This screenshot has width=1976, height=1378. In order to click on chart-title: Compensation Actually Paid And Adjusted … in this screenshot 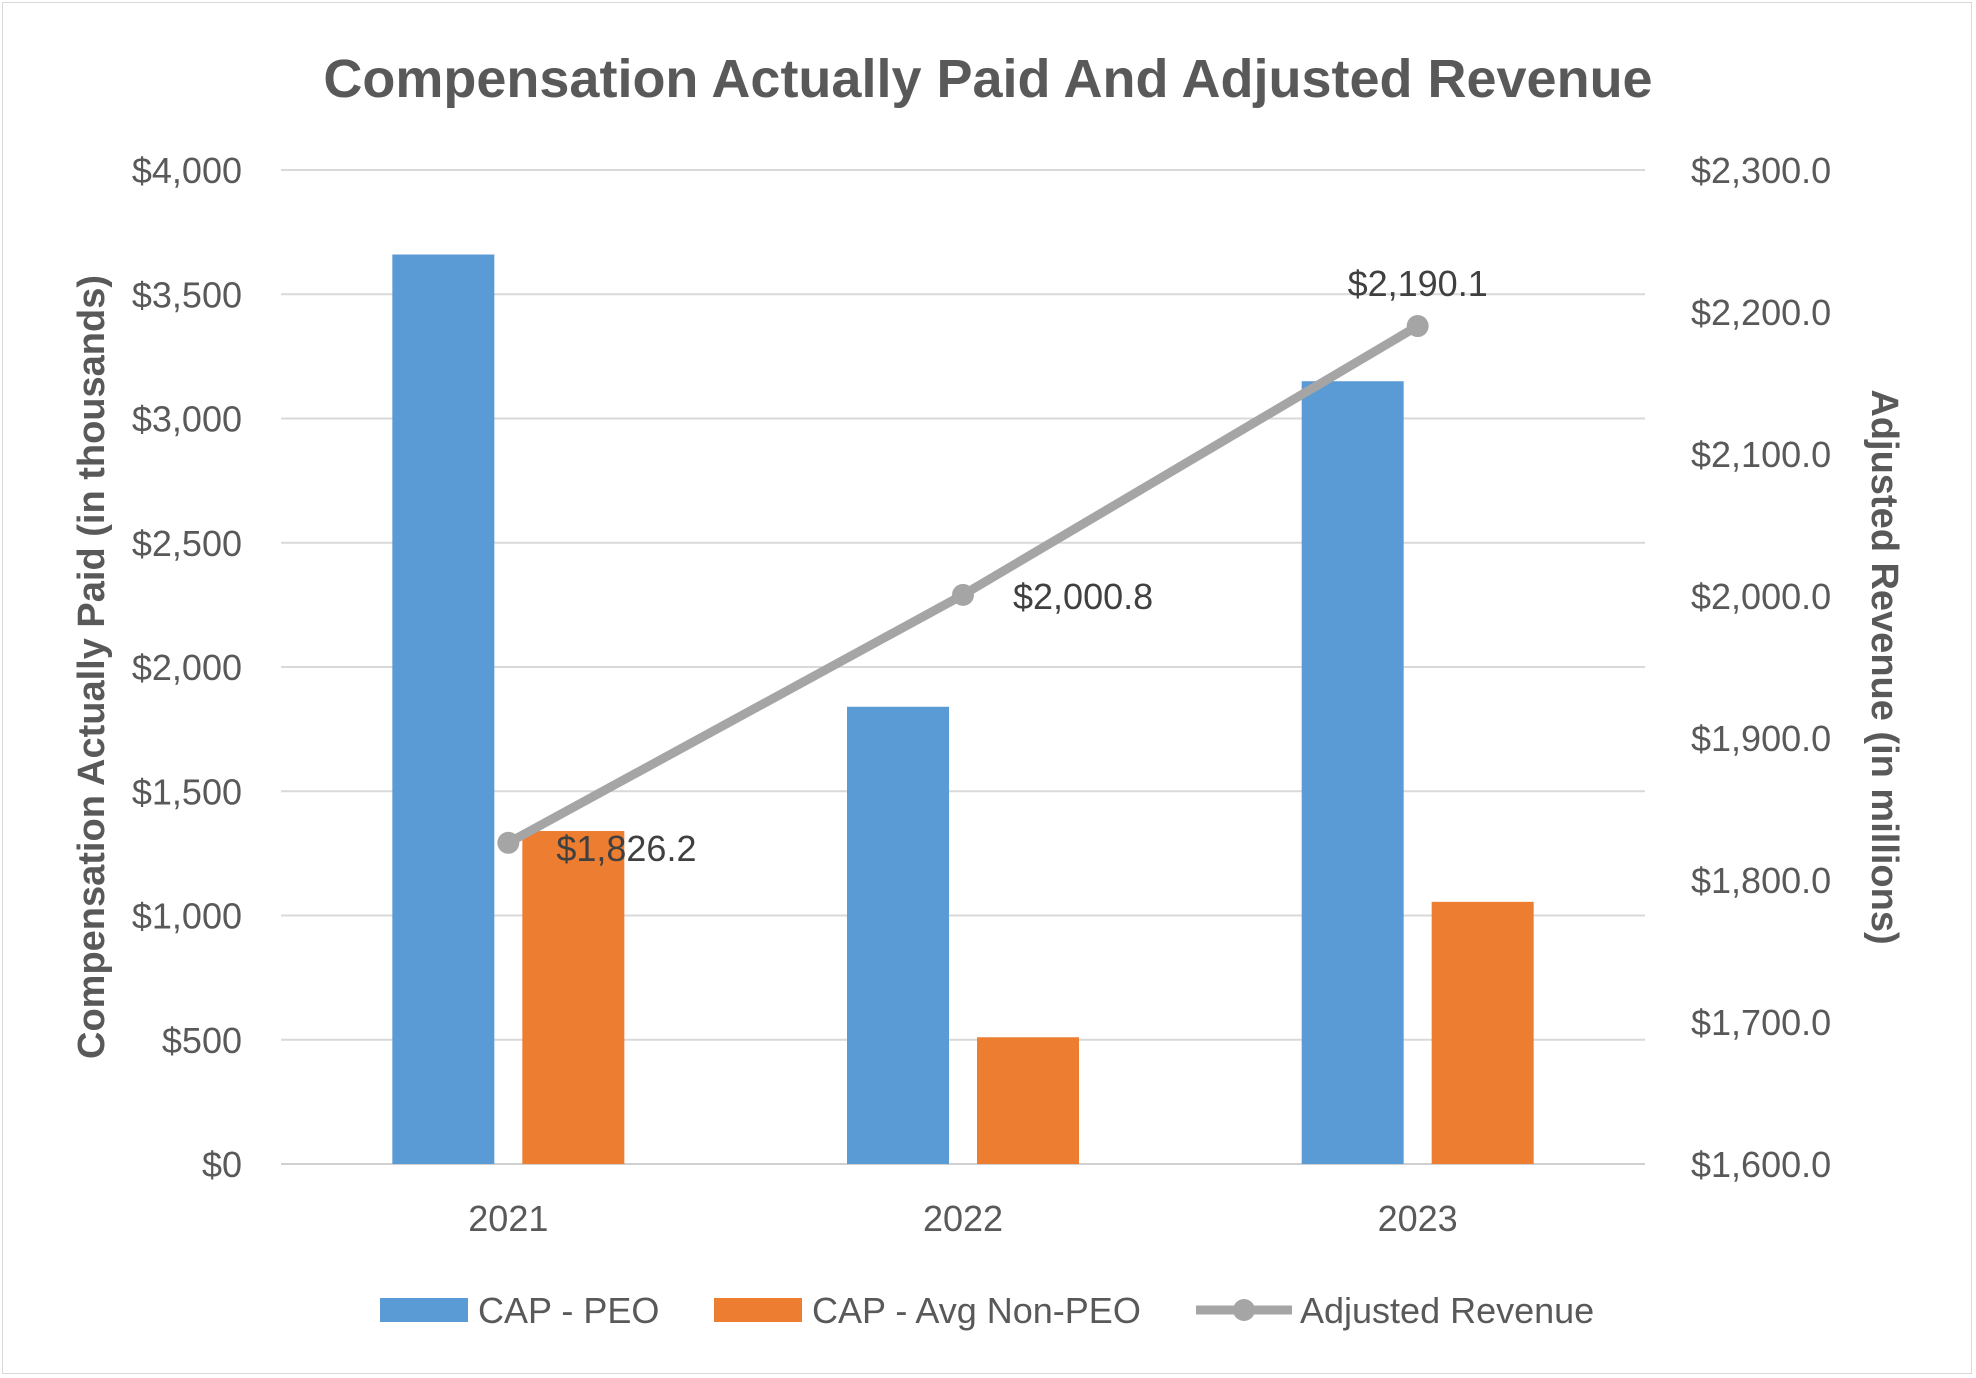, I will do `click(987, 79)`.